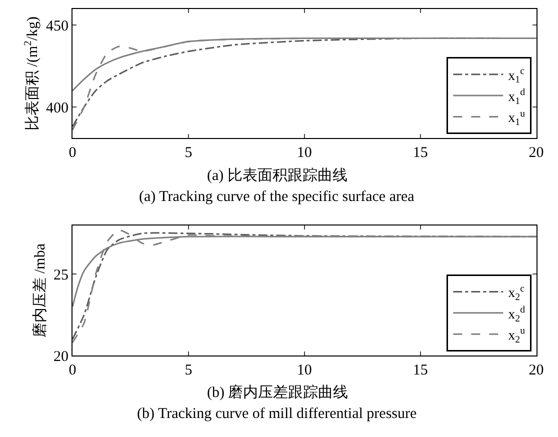 Image resolution: width=558 pixels, height=437 pixels. What do you see at coordinates (277, 197) in the screenshot?
I see `text: (a) Tracking curve of the specific surface area` at bounding box center [277, 197].